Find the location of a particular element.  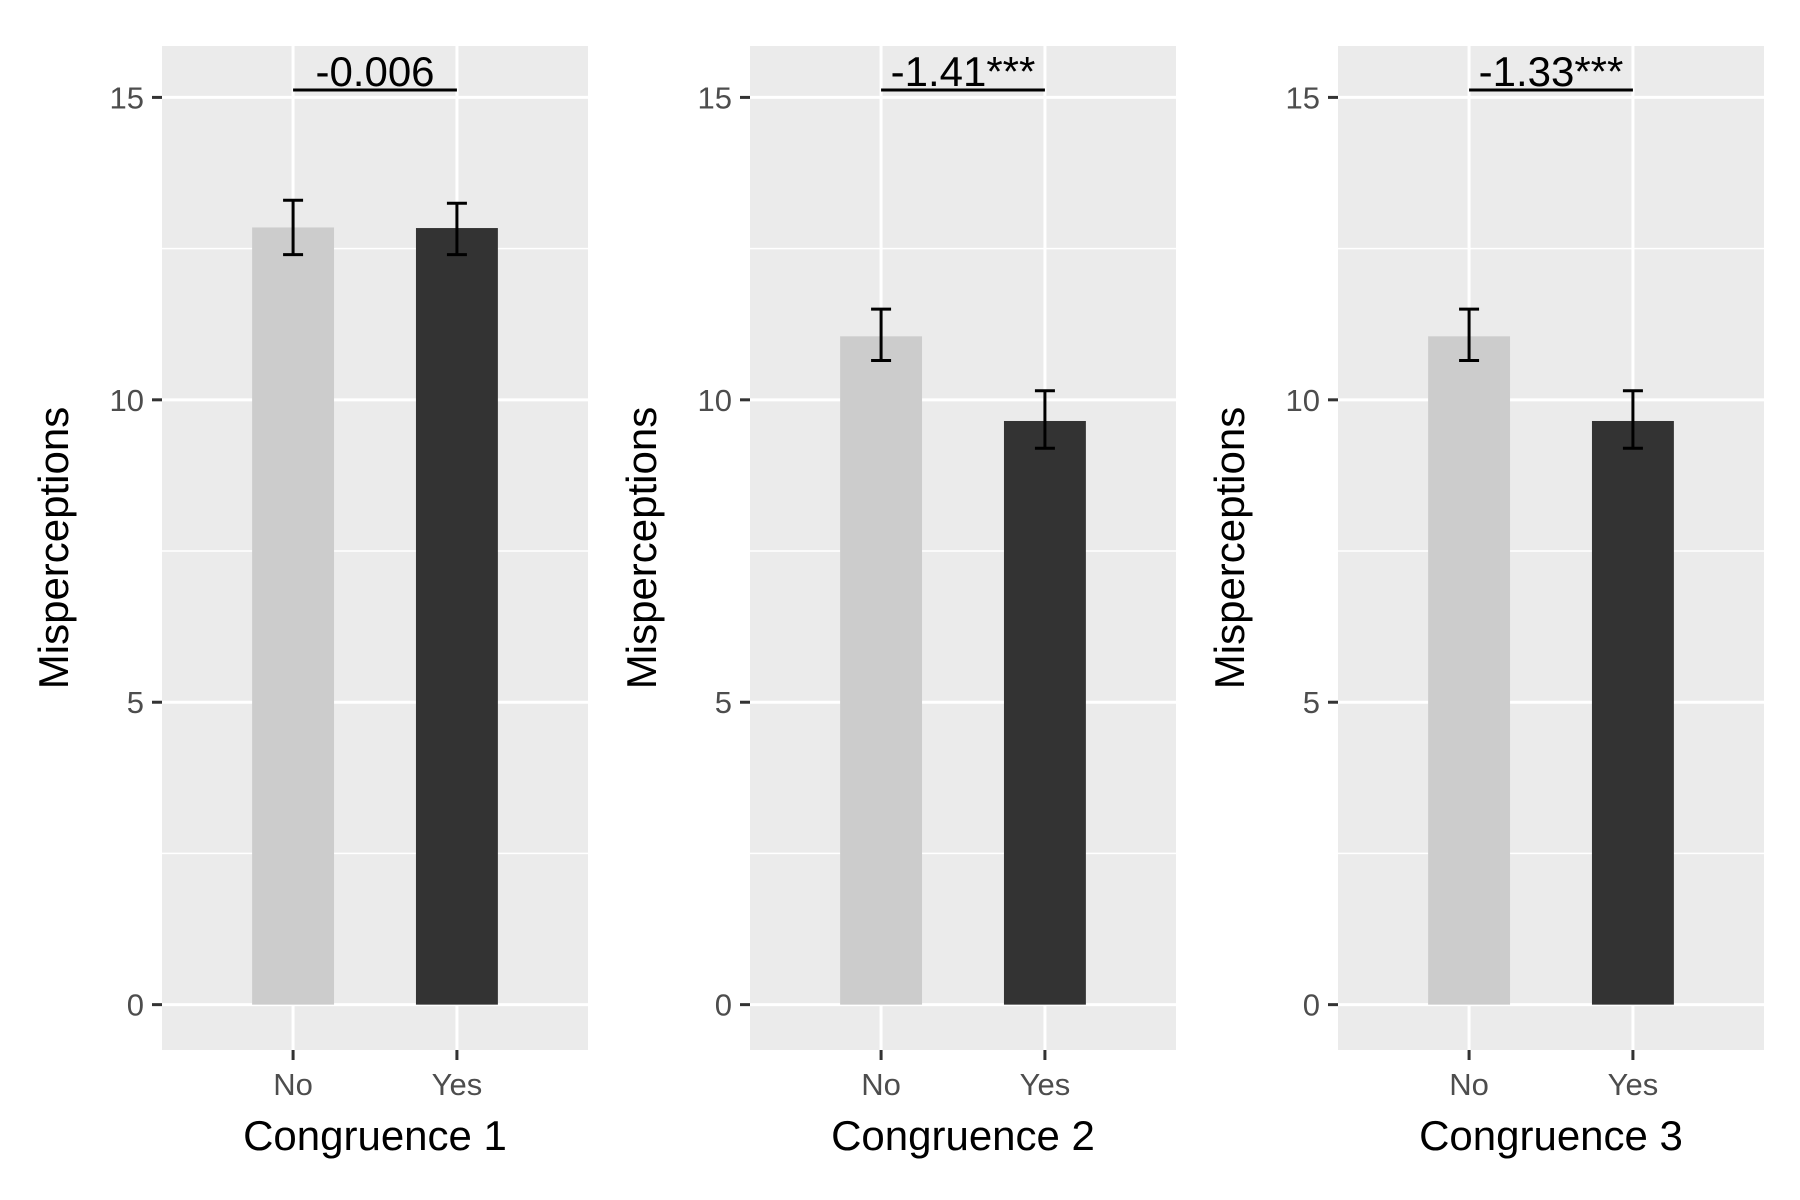

effect-annotation: -0.006 is located at coordinates (374, 71).